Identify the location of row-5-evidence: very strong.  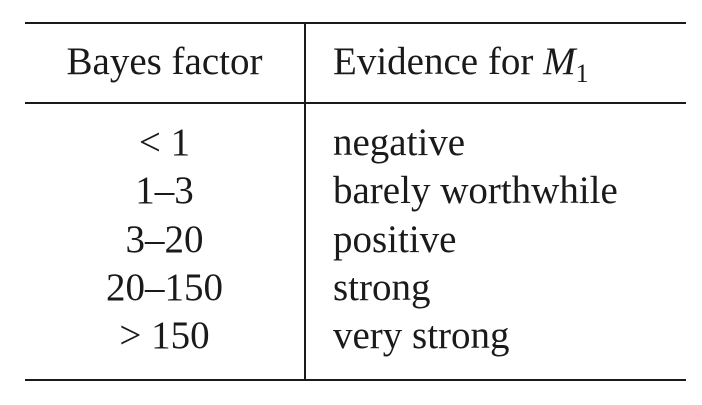
(421, 335).